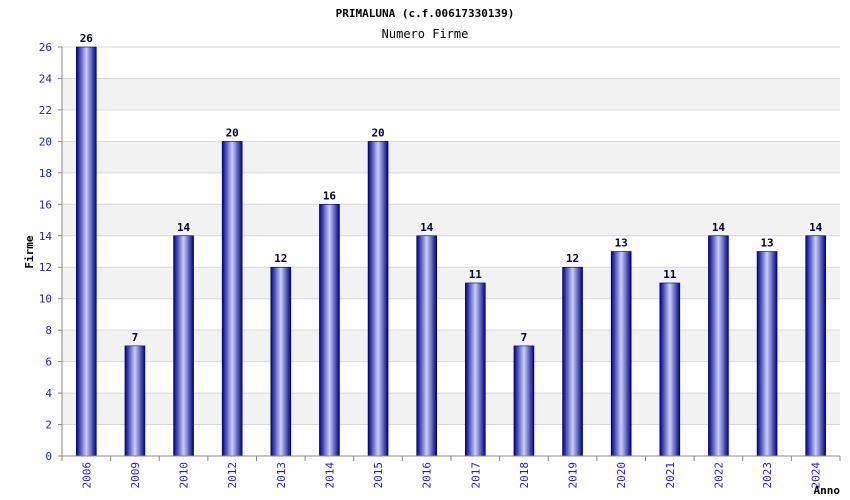 This screenshot has width=850, height=500. Describe the element at coordinates (329, 475) in the screenshot. I see `x-tick-label-2014: 2014` at that location.